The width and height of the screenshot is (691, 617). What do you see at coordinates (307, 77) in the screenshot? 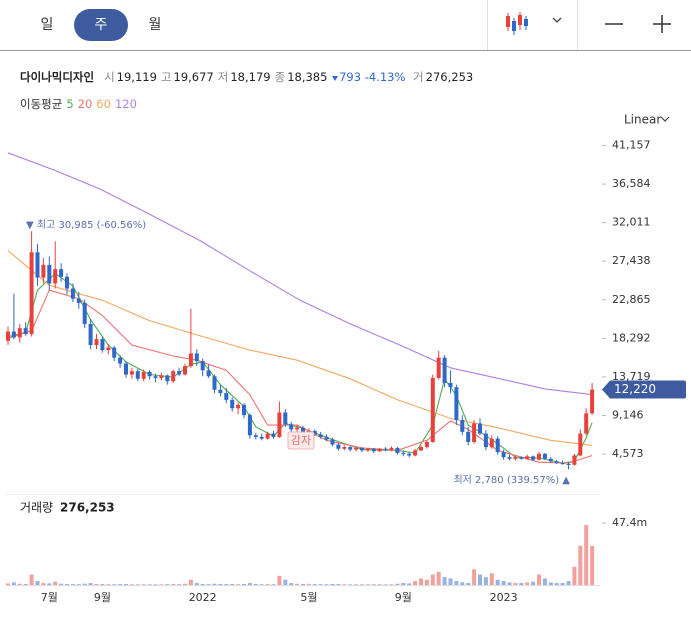
I see `quote-value: 18,385` at bounding box center [307, 77].